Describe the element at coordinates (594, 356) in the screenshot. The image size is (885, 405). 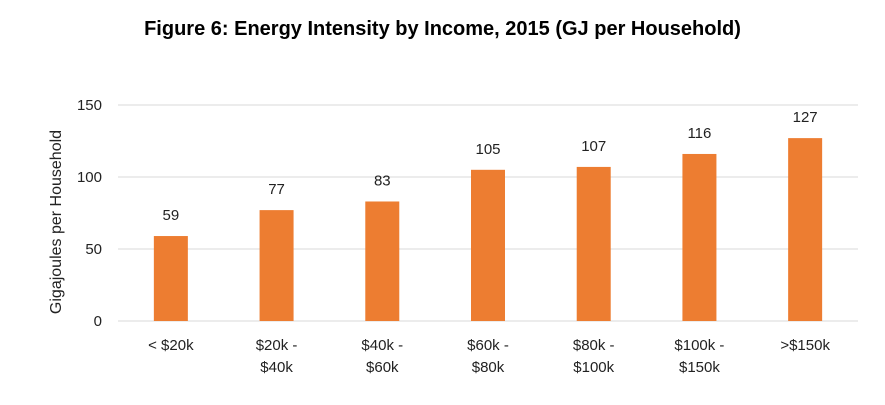
I see `x-tick-label: $80k -$100k` at that location.